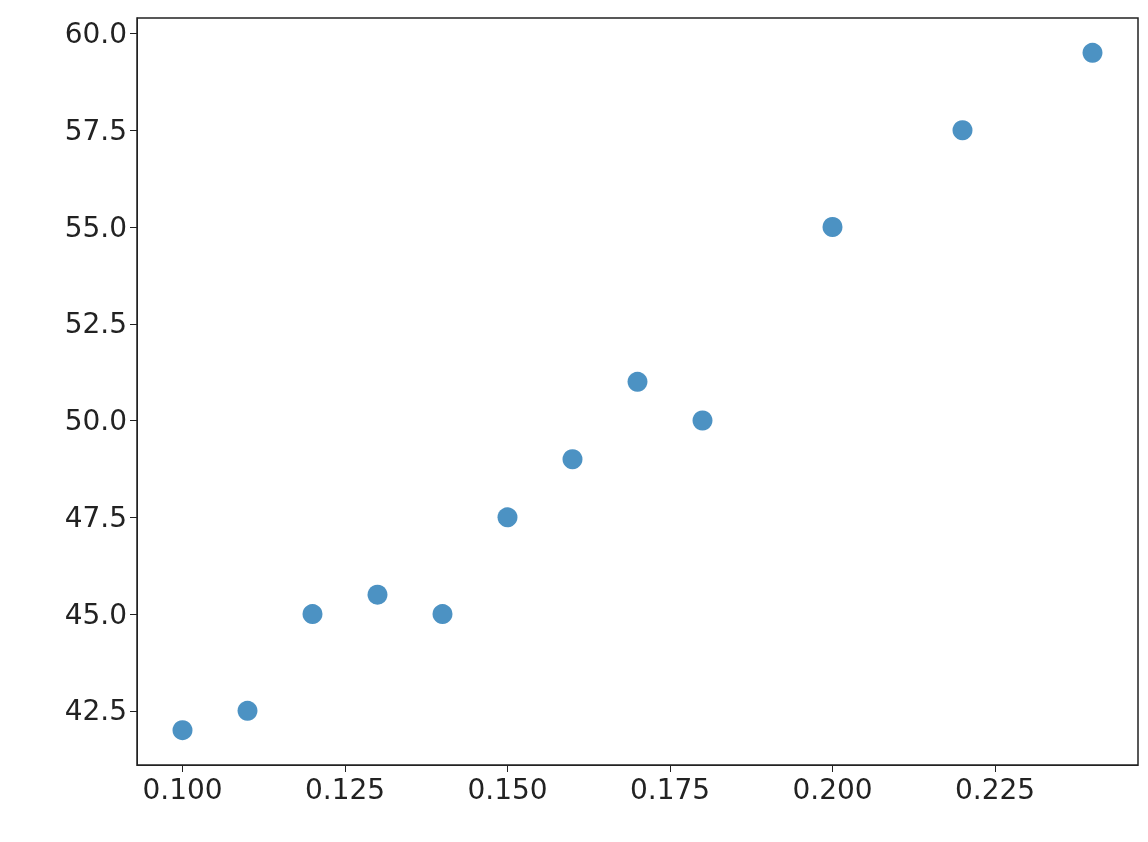  Describe the element at coordinates (95, 130) in the screenshot. I see `y-tick-label: 57.5` at that location.